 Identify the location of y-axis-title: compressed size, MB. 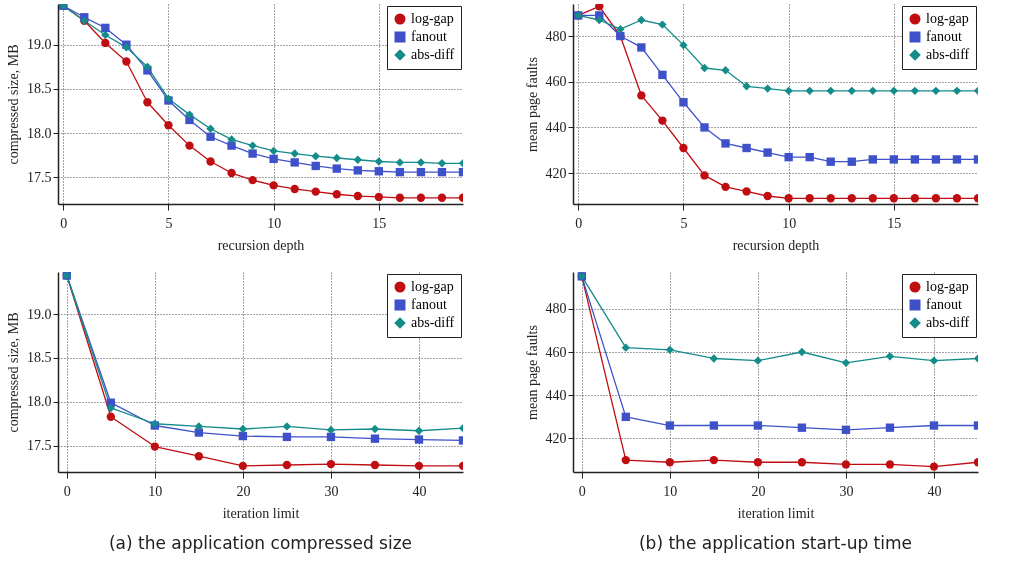
(13, 372).